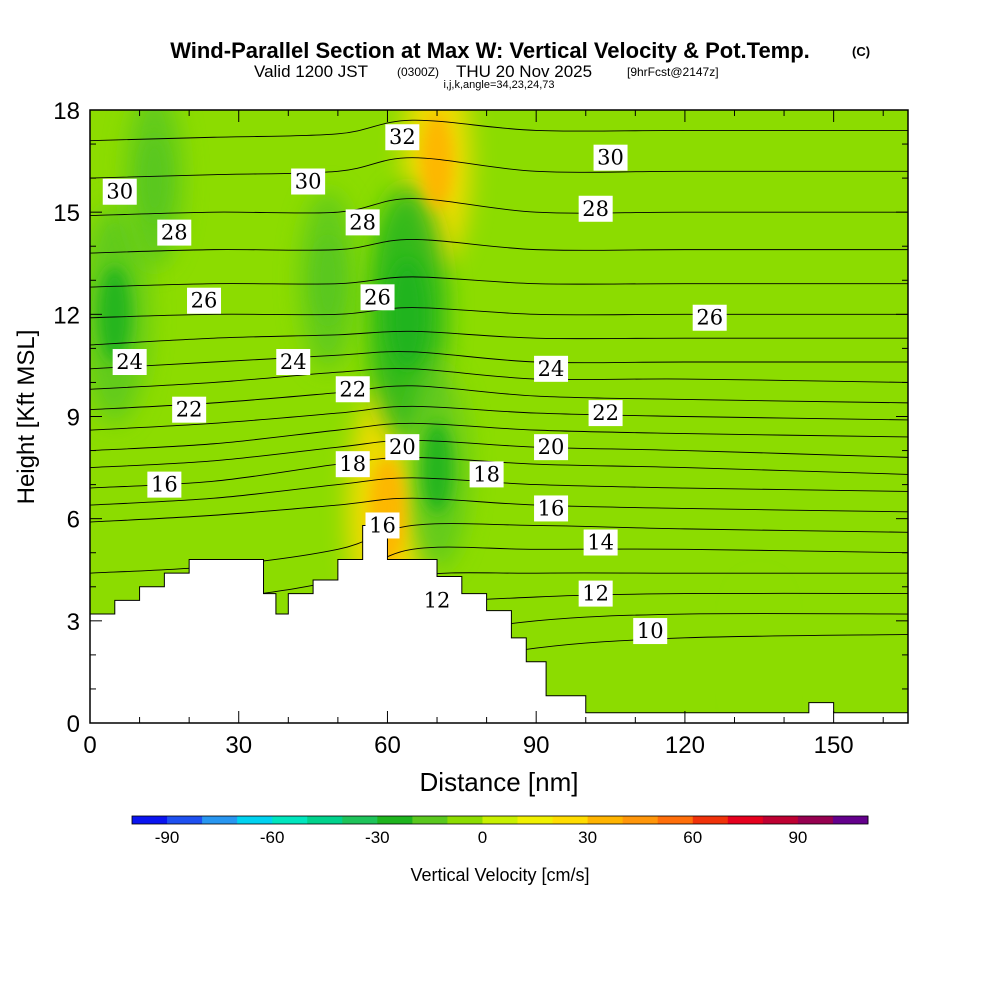 This screenshot has width=1000, height=1000. I want to click on colorbar-tick-label: -60, so click(272, 837).